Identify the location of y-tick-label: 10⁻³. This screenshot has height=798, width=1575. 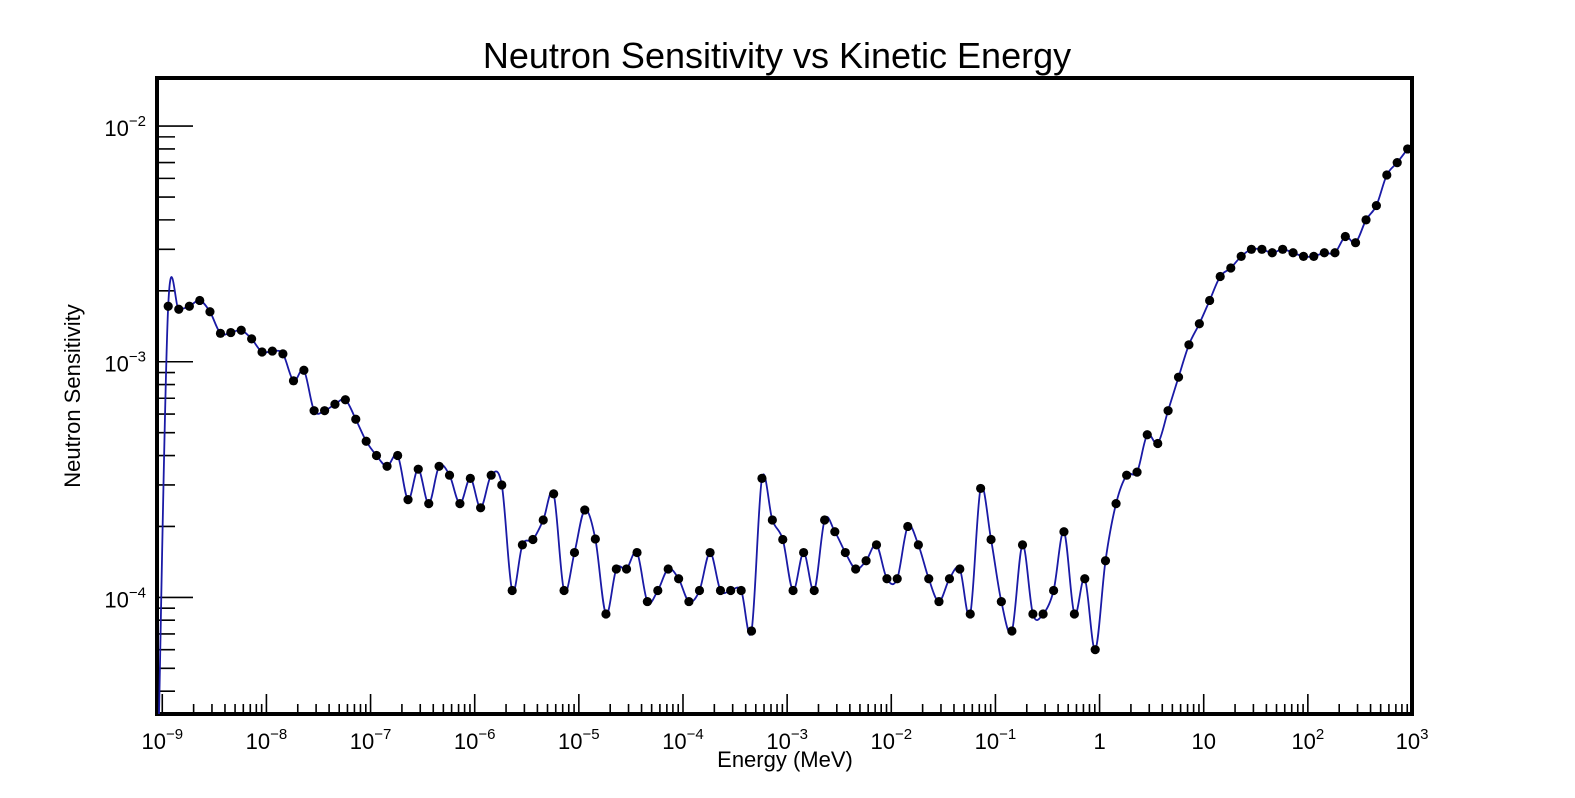
(125, 363).